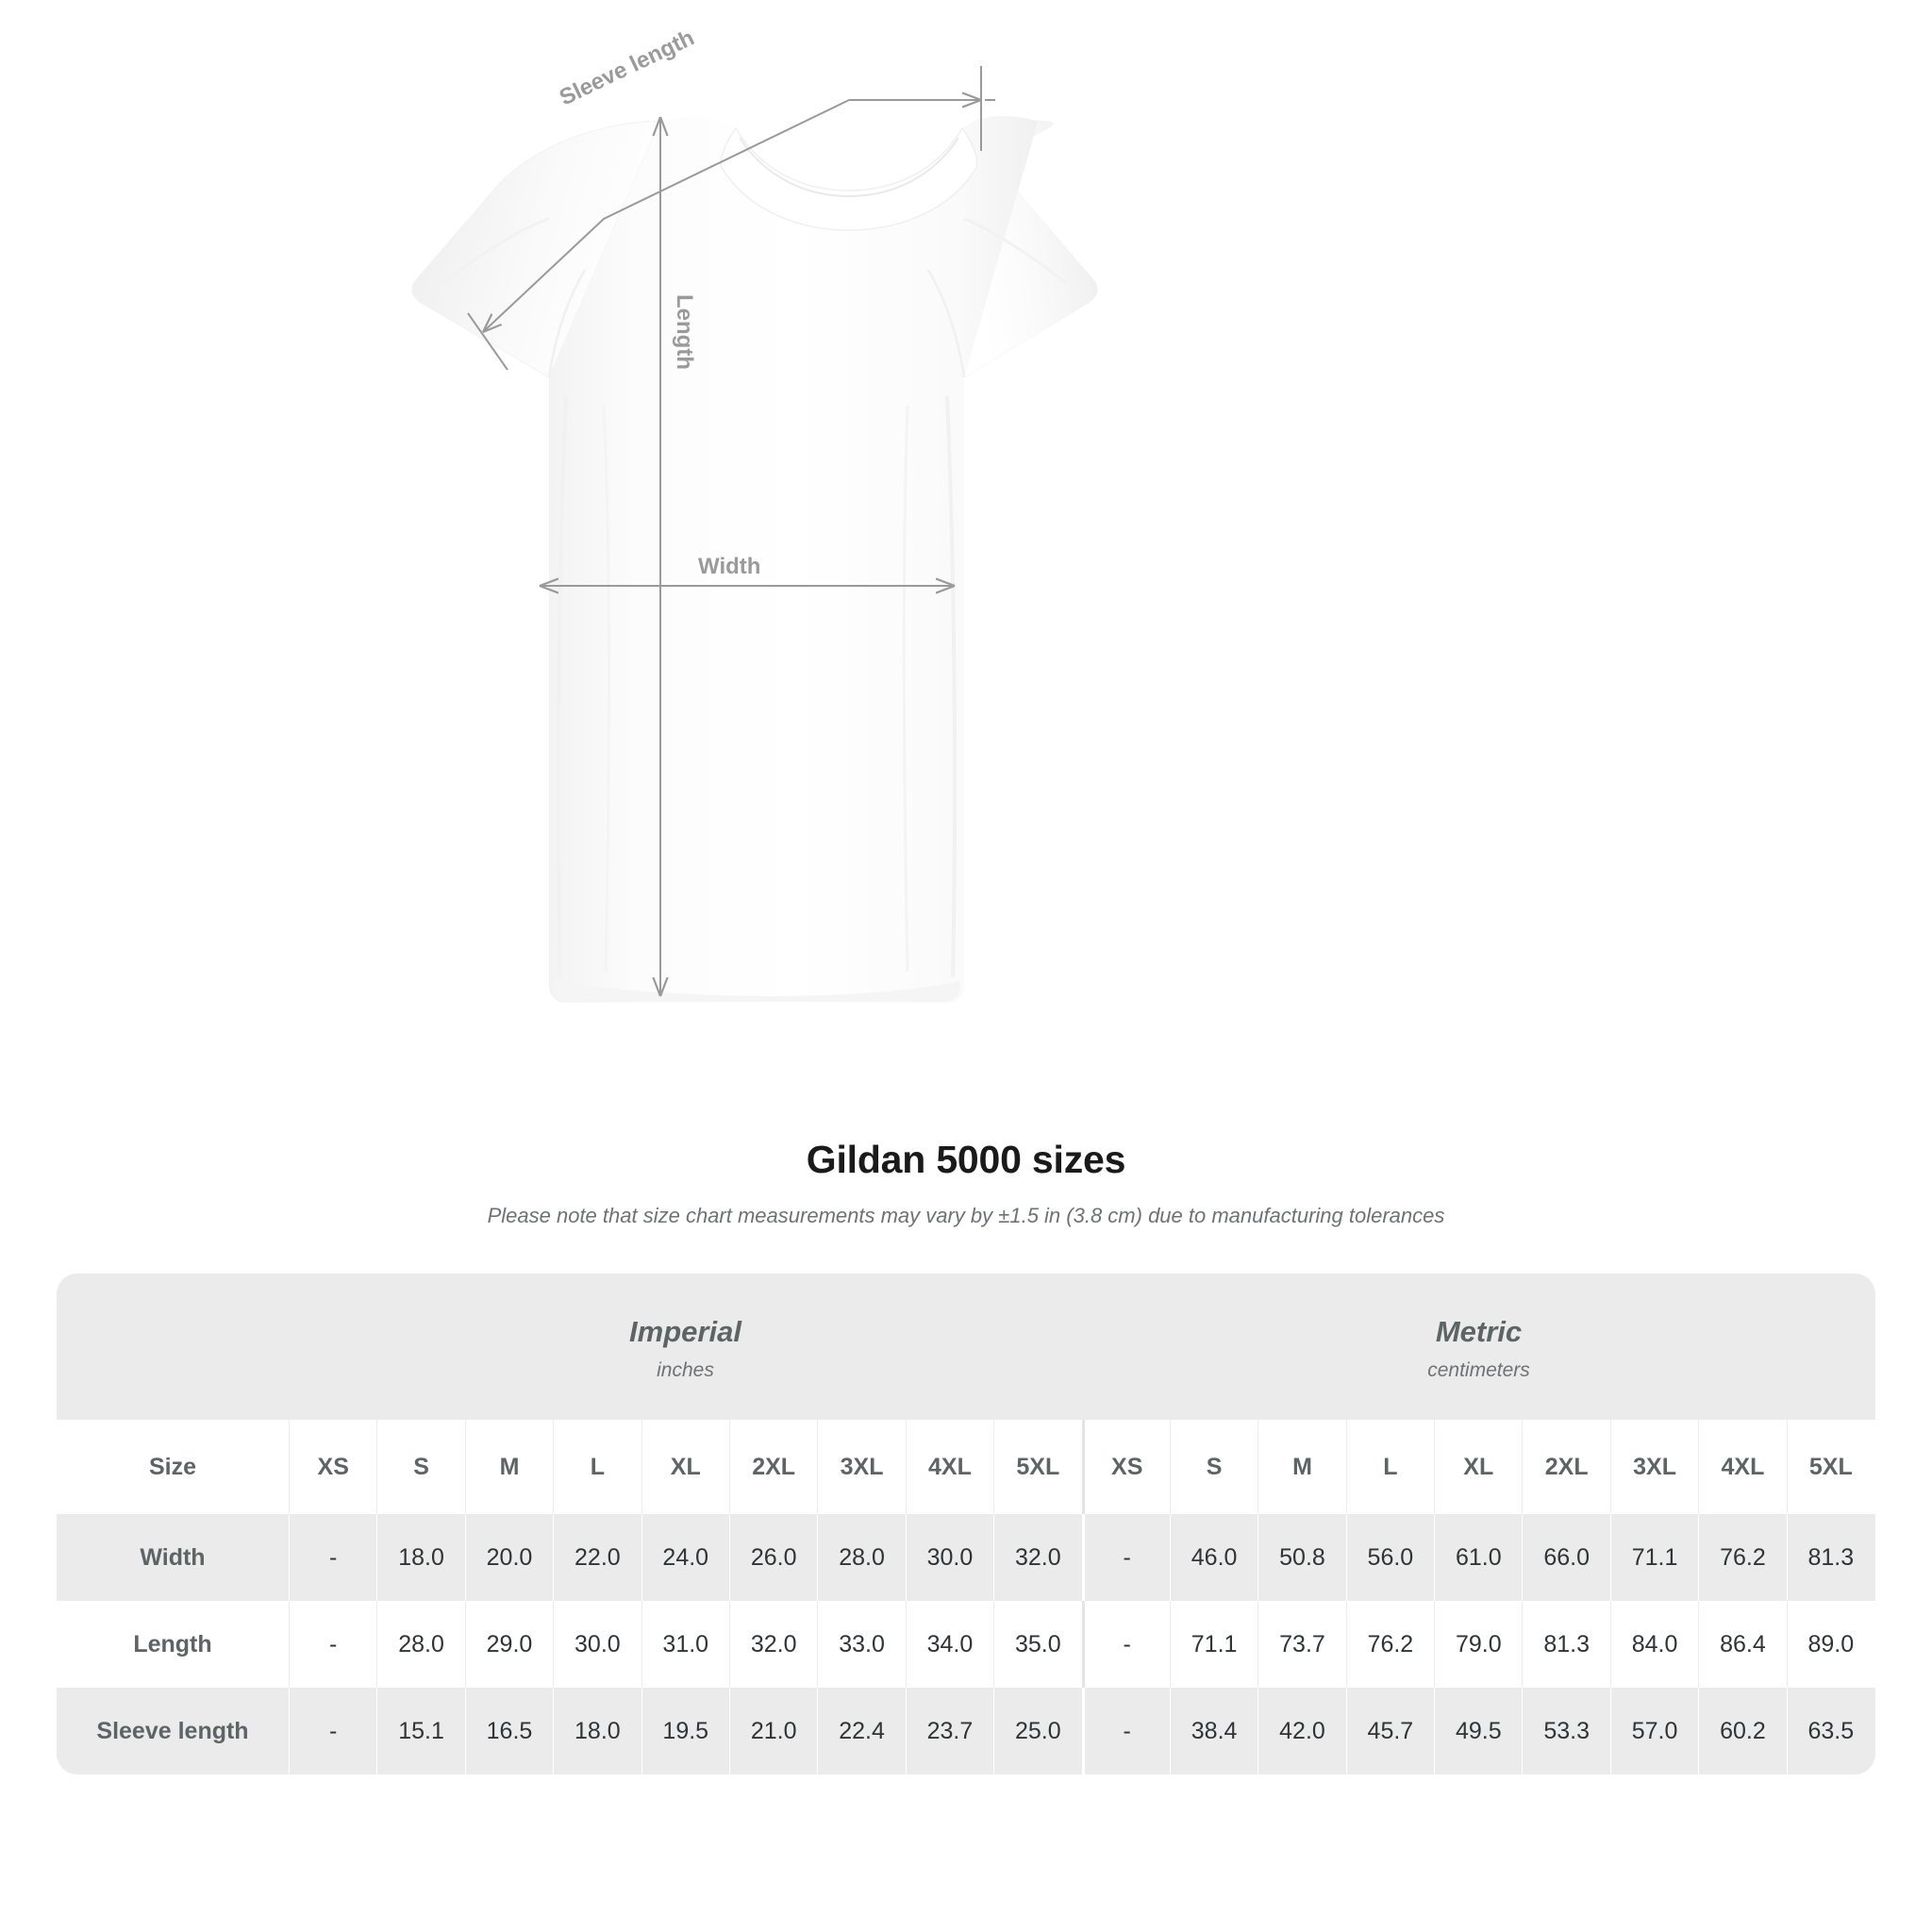 This screenshot has width=1932, height=1932. What do you see at coordinates (1566, 1645) in the screenshot?
I see `cell-length-metric-2xl: 81.3` at bounding box center [1566, 1645].